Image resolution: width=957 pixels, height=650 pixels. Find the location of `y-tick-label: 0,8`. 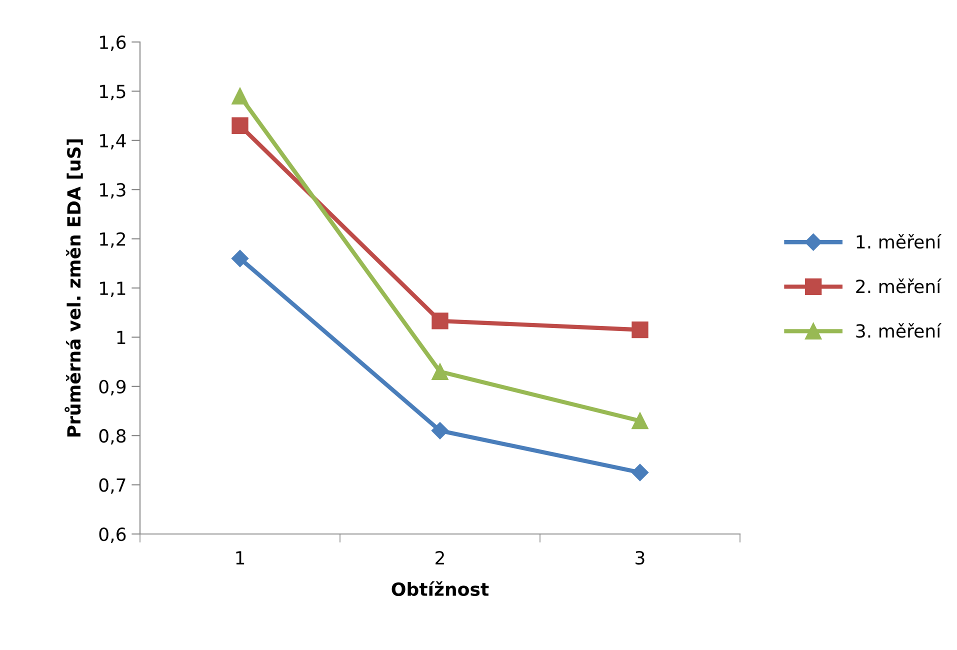

y-tick-label: 0,8 is located at coordinates (112, 437).